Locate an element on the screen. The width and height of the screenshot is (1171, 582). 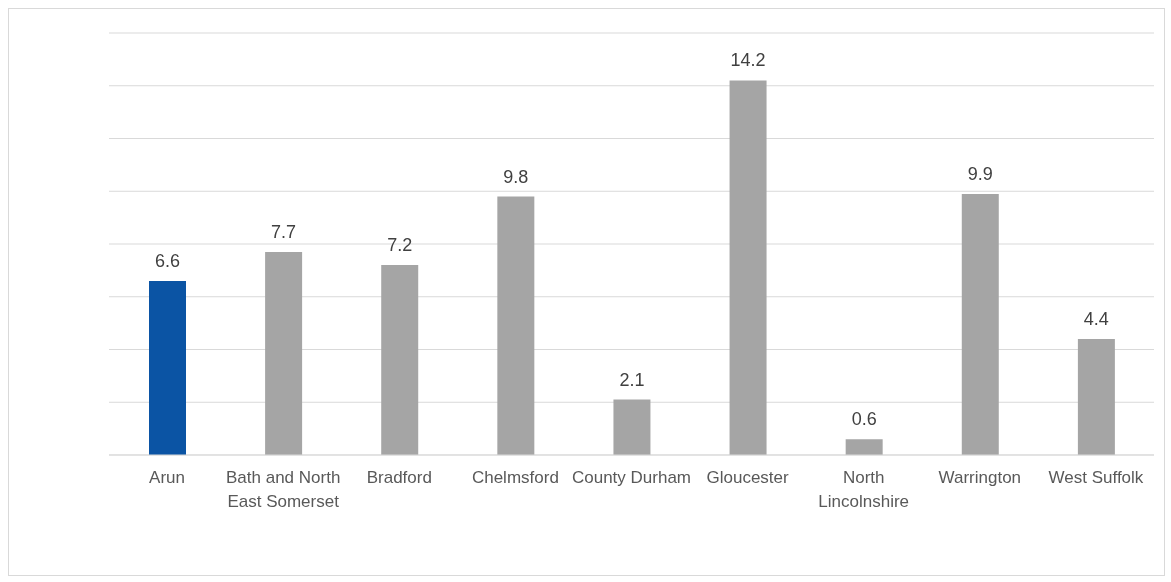
data-label: 9.8 is located at coordinates (516, 176).